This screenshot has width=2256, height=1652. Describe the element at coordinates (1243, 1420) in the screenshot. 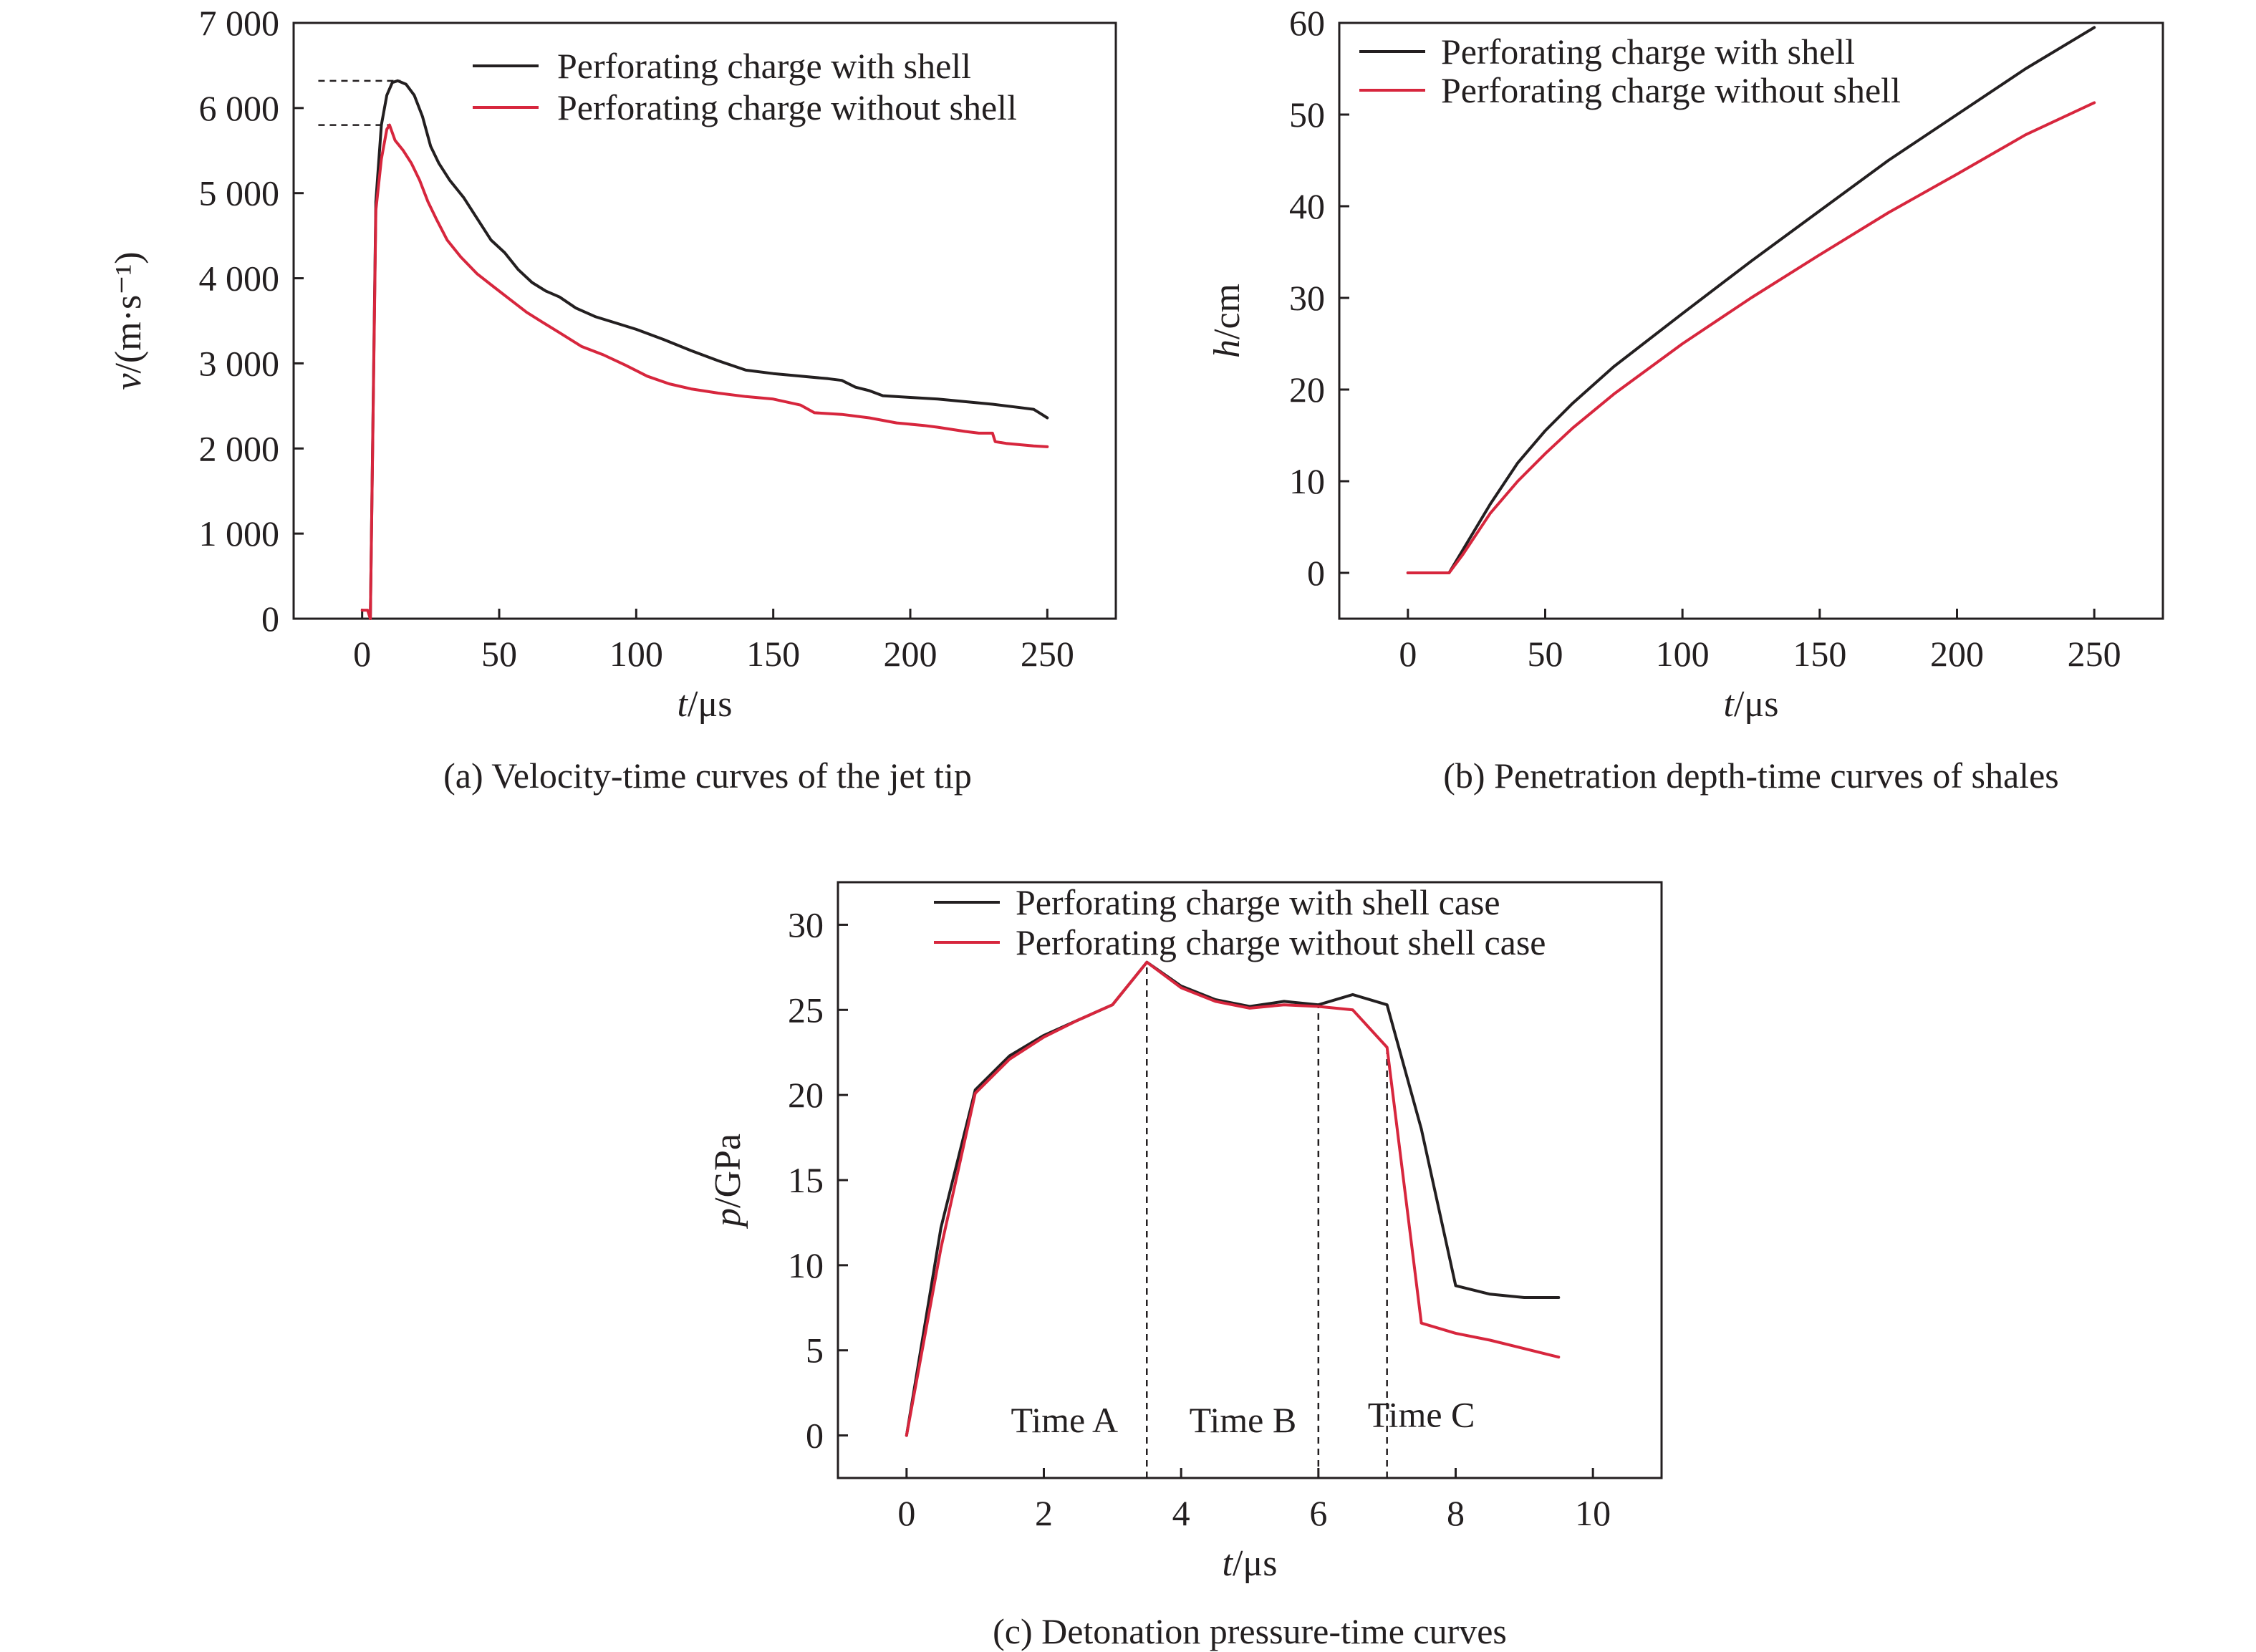

I see `time-annotation: Time B` at that location.